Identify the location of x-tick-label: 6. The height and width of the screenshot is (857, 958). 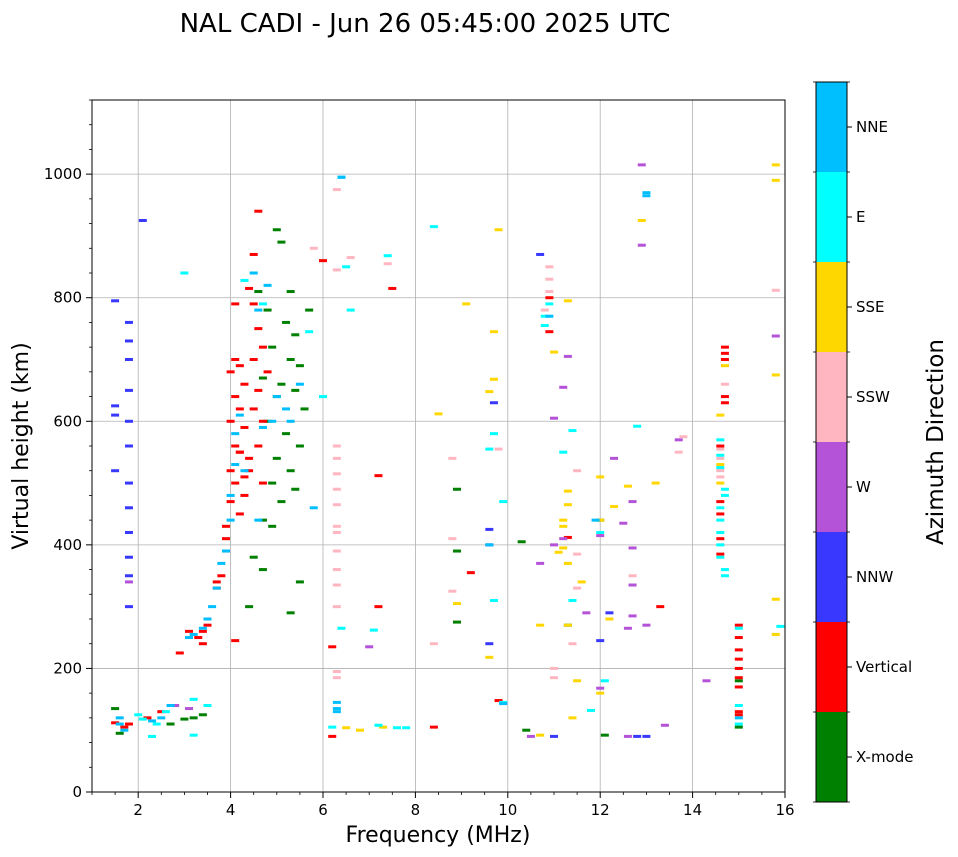
(323, 810).